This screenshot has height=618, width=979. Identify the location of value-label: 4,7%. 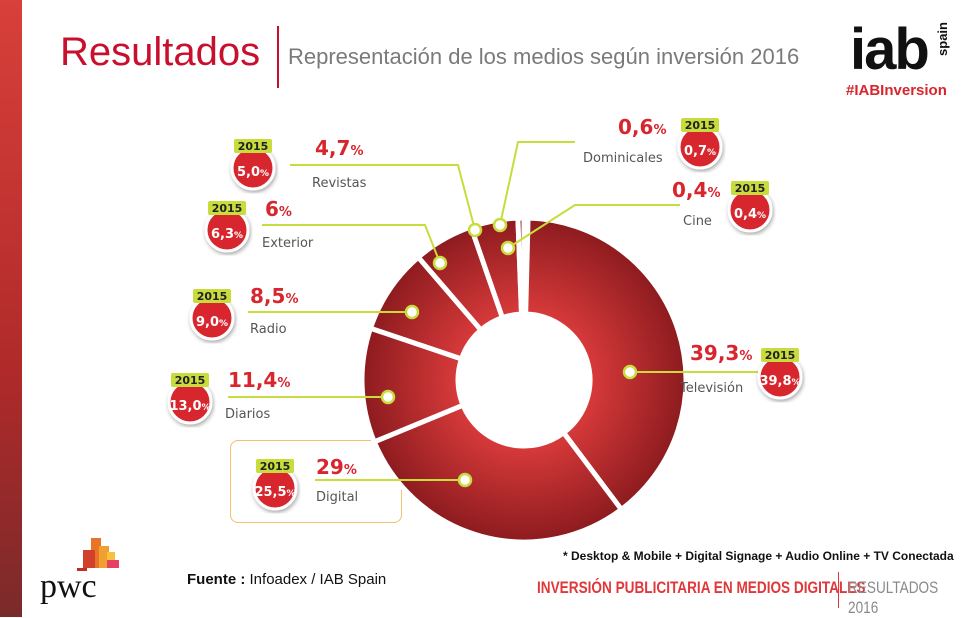
(339, 148).